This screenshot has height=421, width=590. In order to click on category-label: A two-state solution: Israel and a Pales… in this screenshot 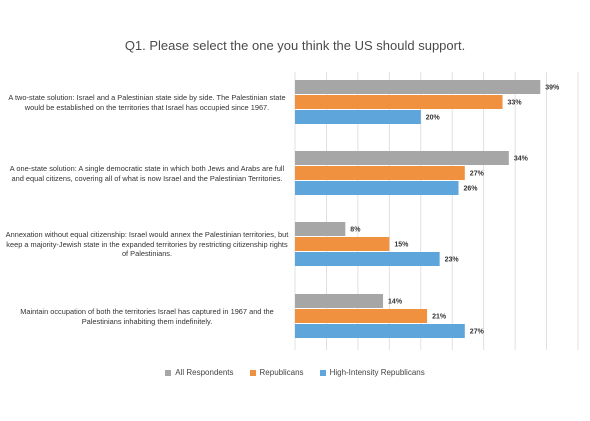, I will do `click(147, 102)`.